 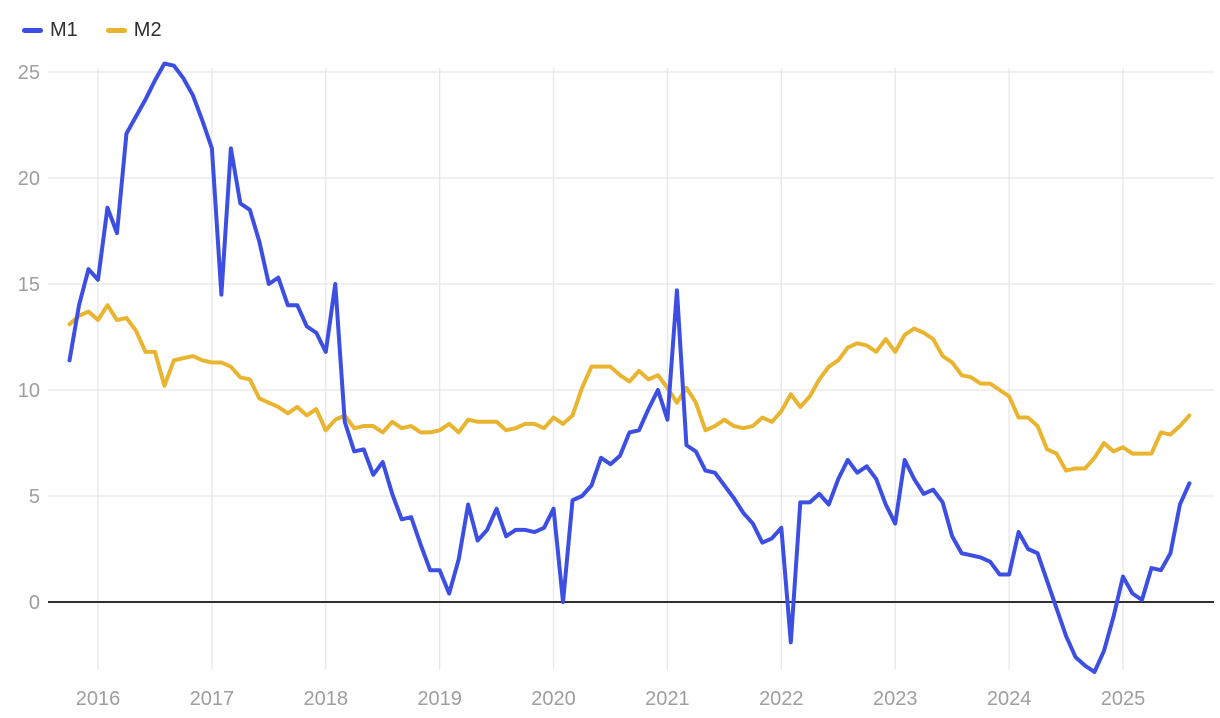 What do you see at coordinates (29, 338) in the screenshot?
I see `y-axis-tick-labels: 0 5 10 15 20 25` at bounding box center [29, 338].